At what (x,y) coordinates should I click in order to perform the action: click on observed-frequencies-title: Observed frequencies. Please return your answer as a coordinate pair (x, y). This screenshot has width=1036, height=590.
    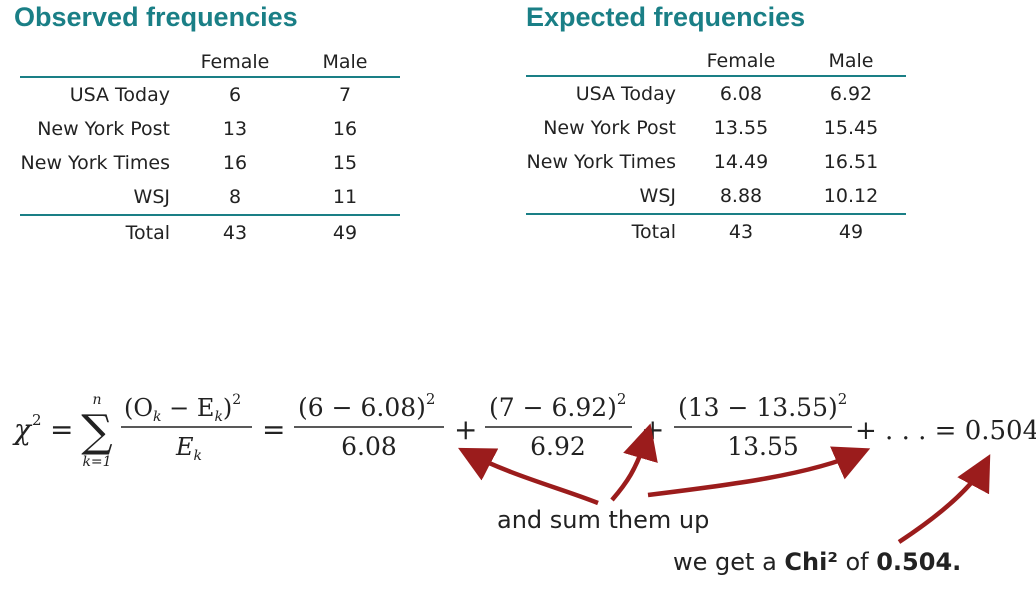
    Looking at the image, I should click on (156, 17).